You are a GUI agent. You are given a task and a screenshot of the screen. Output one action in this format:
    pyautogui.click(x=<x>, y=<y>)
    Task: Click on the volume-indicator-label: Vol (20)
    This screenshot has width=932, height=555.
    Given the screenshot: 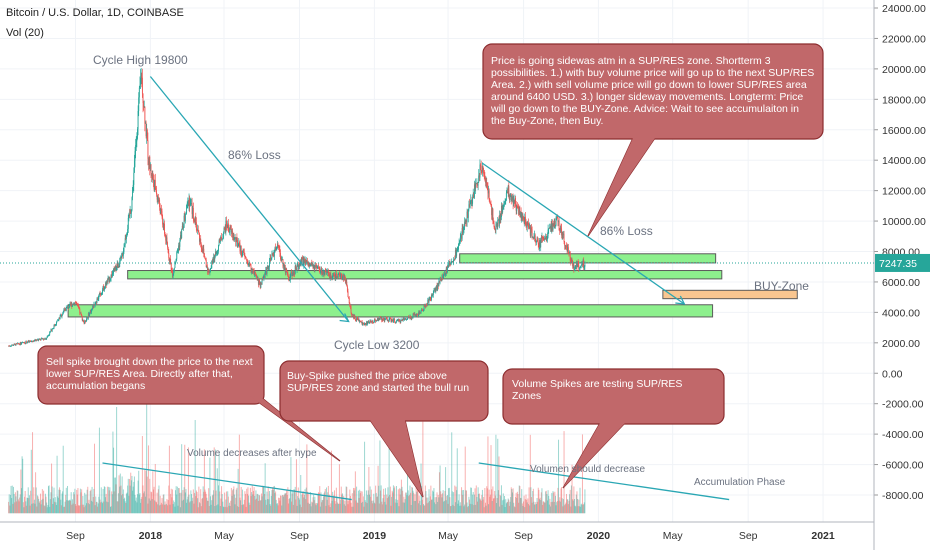 What is the action you would take?
    pyautogui.click(x=25, y=33)
    